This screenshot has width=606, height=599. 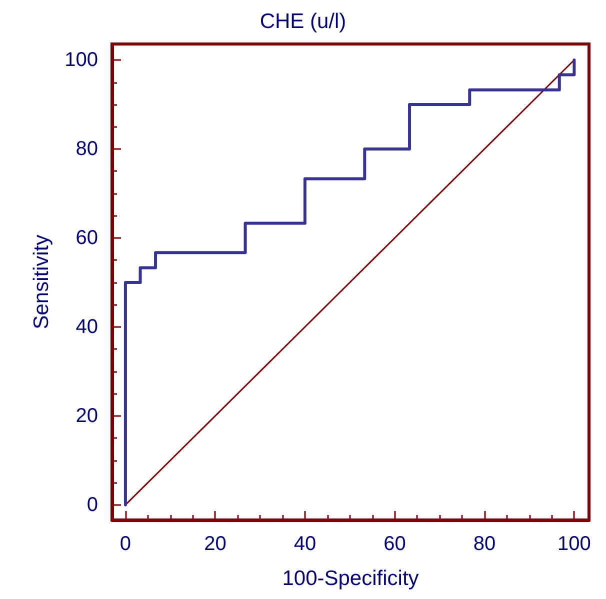 What do you see at coordinates (215, 544) in the screenshot?
I see `x-tick-label: 20` at bounding box center [215, 544].